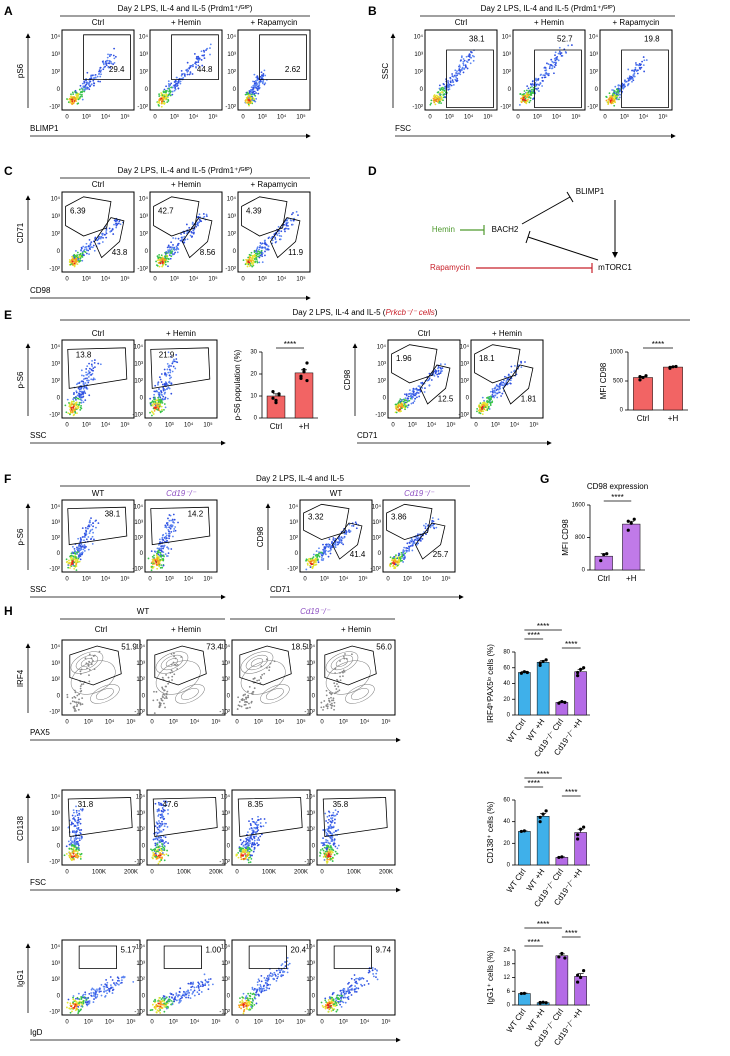  What do you see at coordinates (563, 248) in the screenshot?
I see `inhibition-line` at bounding box center [563, 248].